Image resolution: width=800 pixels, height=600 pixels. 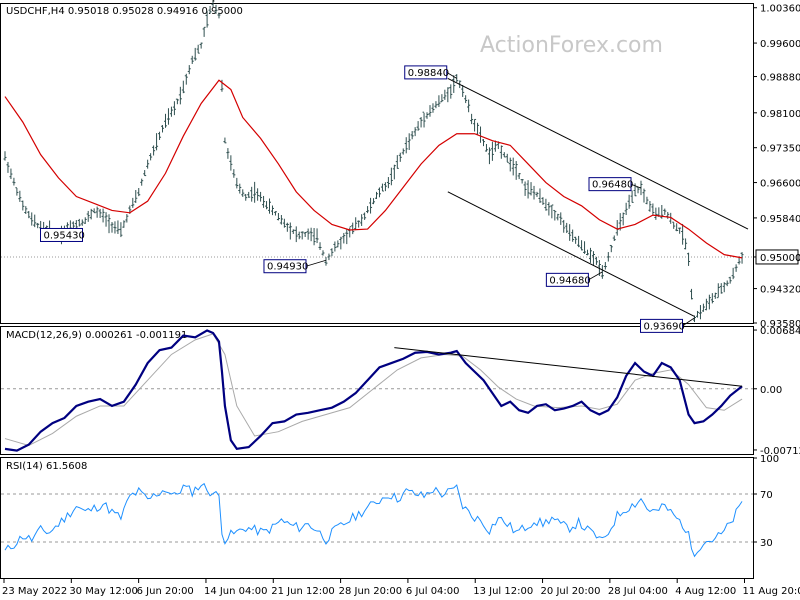 I want to click on macd-y-tick-label: 0.006846, so click(x=780, y=331).